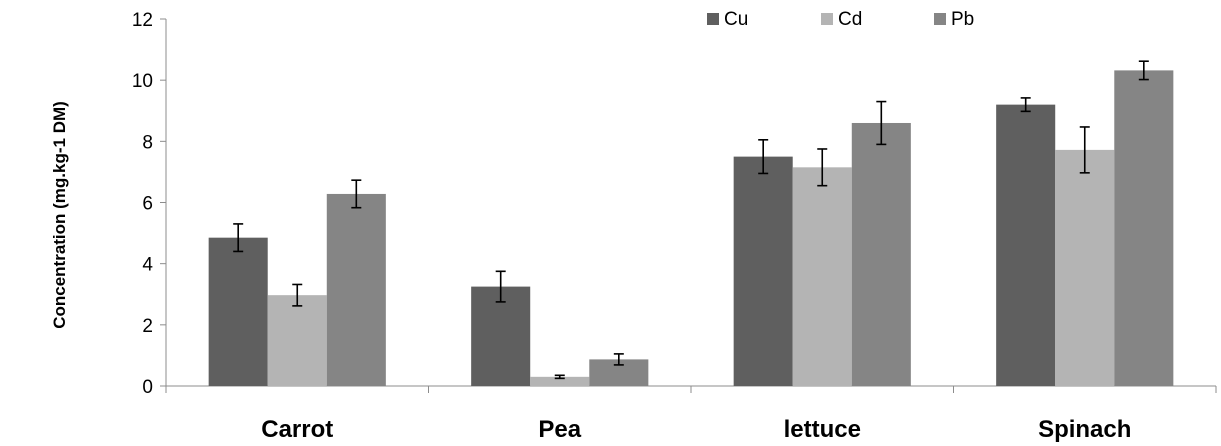  Describe the element at coordinates (1084, 429) in the screenshot. I see `x-category-label: Spinach` at that location.